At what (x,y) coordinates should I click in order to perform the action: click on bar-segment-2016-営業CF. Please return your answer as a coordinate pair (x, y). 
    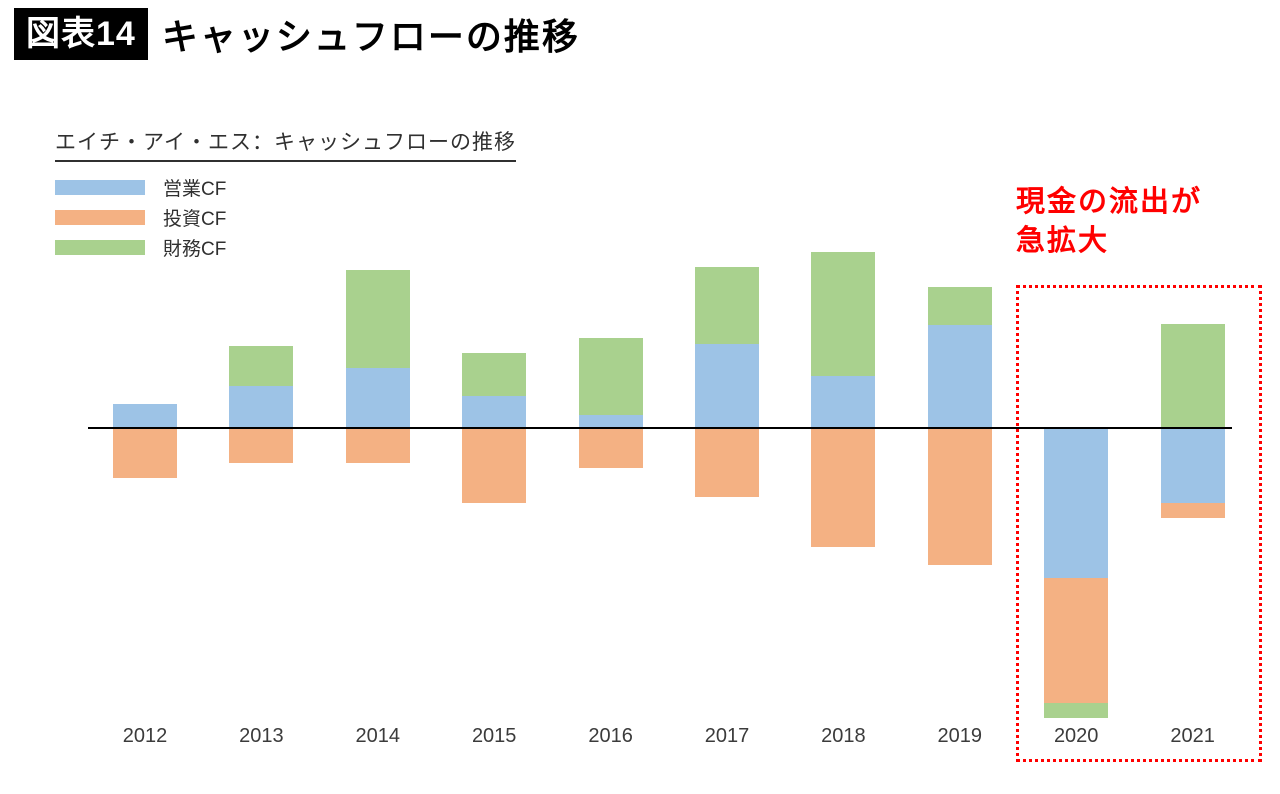
    Looking at the image, I should click on (610, 421).